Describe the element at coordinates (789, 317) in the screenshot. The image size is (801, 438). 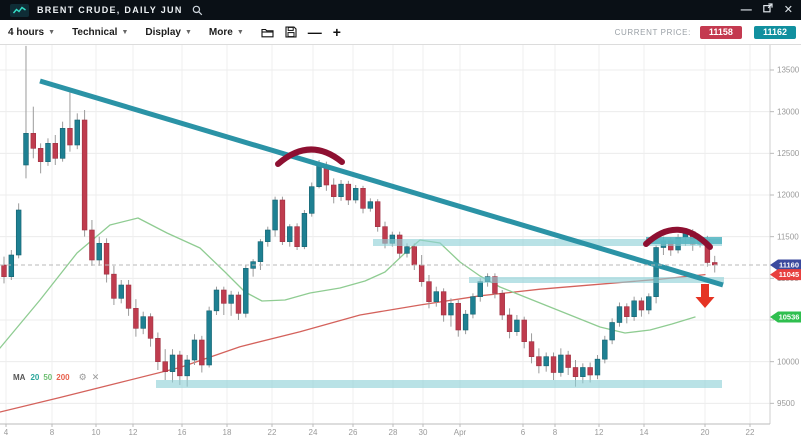
I see `svg-text: 10536` at that location.